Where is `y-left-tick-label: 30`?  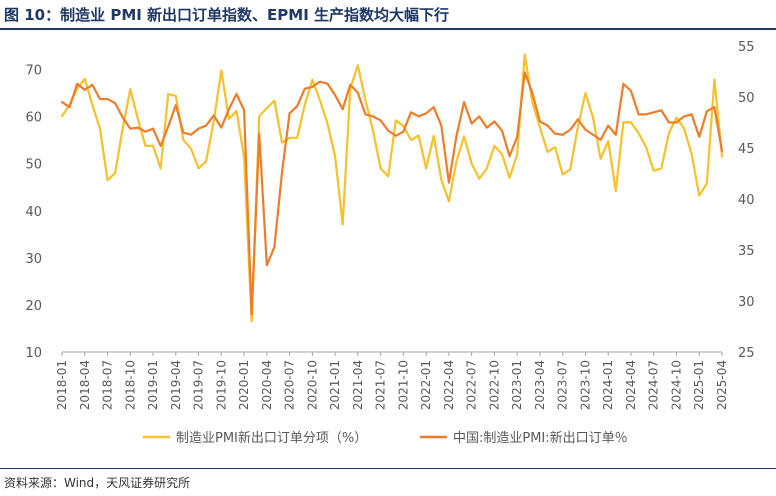
y-left-tick-label: 30 is located at coordinates (33, 259).